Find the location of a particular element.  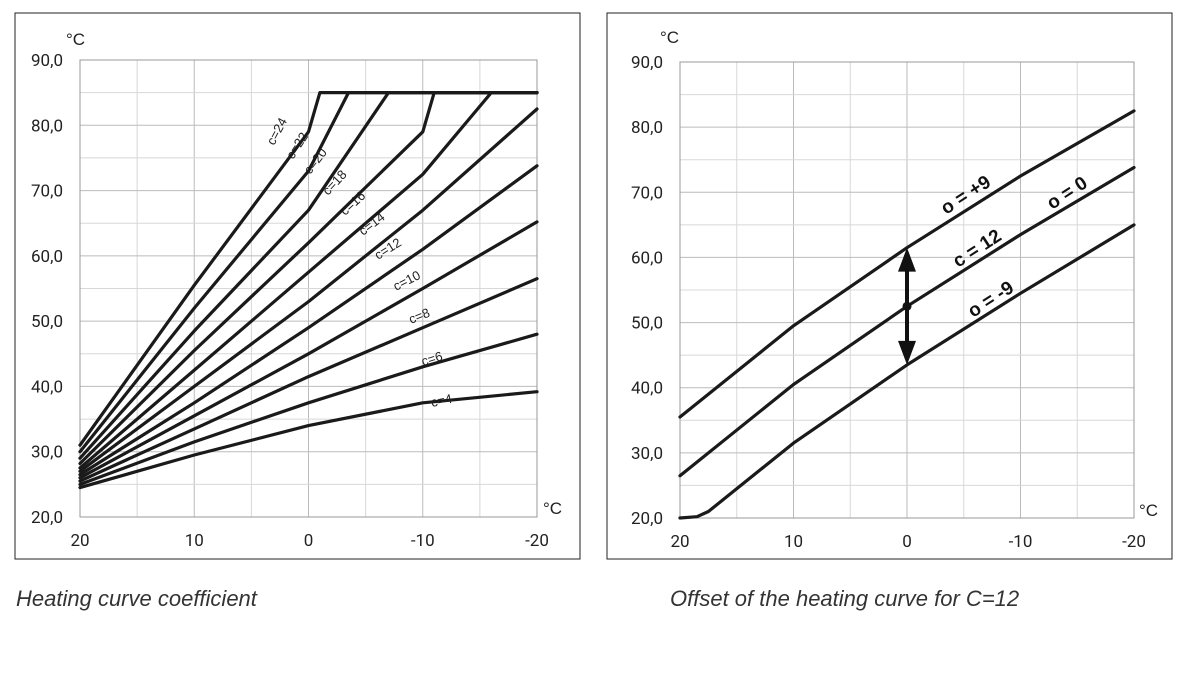

offset-origin-point is located at coordinates (907, 306).